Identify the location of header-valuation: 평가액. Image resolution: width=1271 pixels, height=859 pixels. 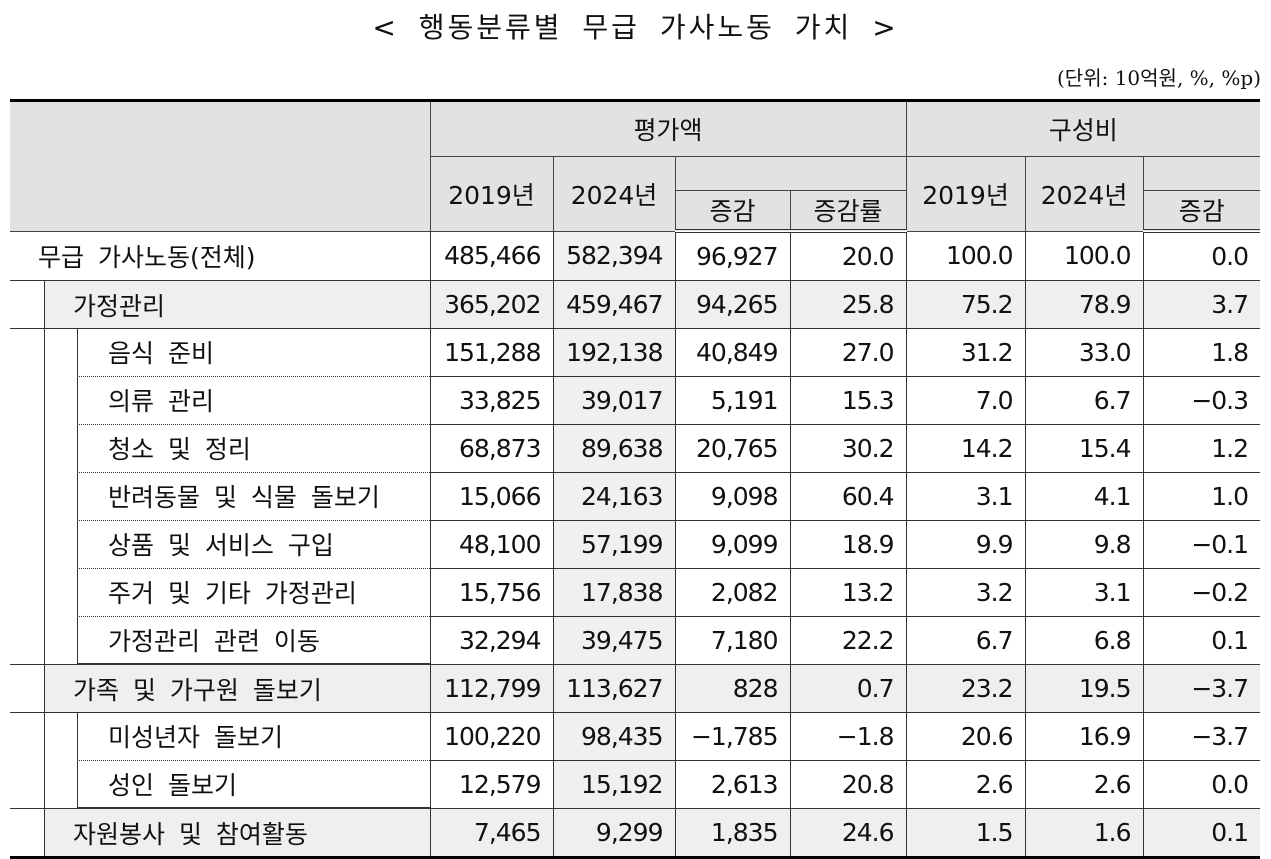
(668, 128).